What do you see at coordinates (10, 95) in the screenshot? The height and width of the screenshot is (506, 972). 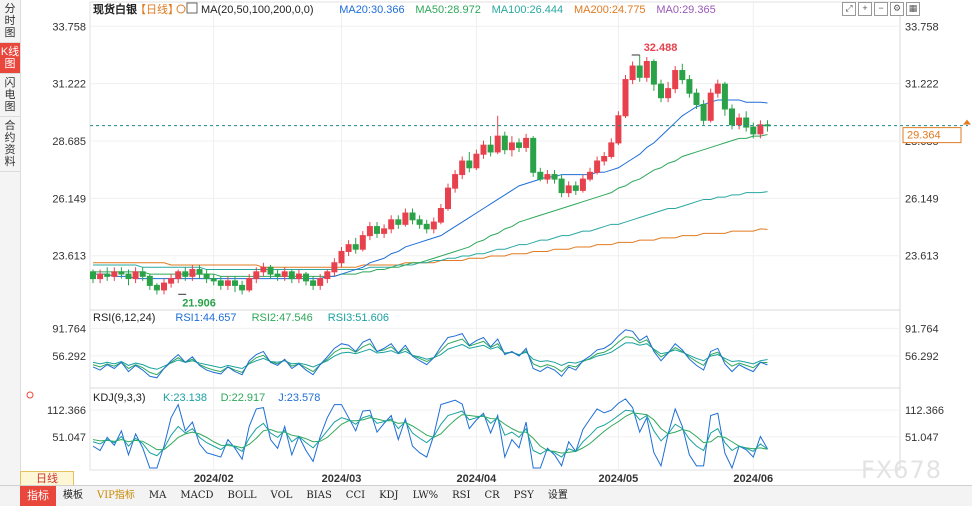 I see `sidebar-tab-2: 闪电图` at bounding box center [10, 95].